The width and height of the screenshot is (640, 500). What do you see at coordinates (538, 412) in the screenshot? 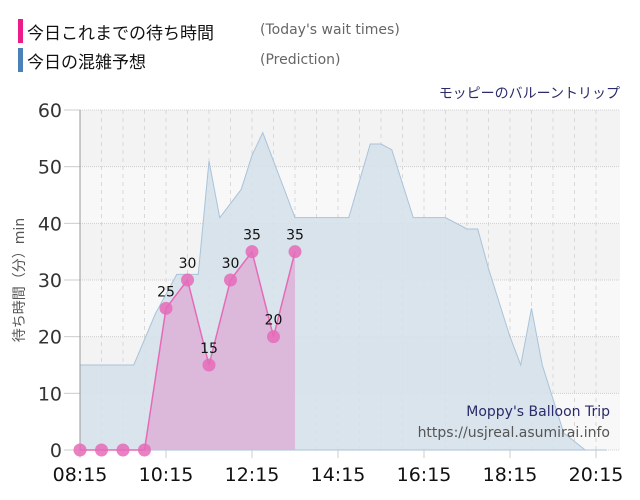
I see `watermark-name: Moppy's Balloon Trip` at bounding box center [538, 412].